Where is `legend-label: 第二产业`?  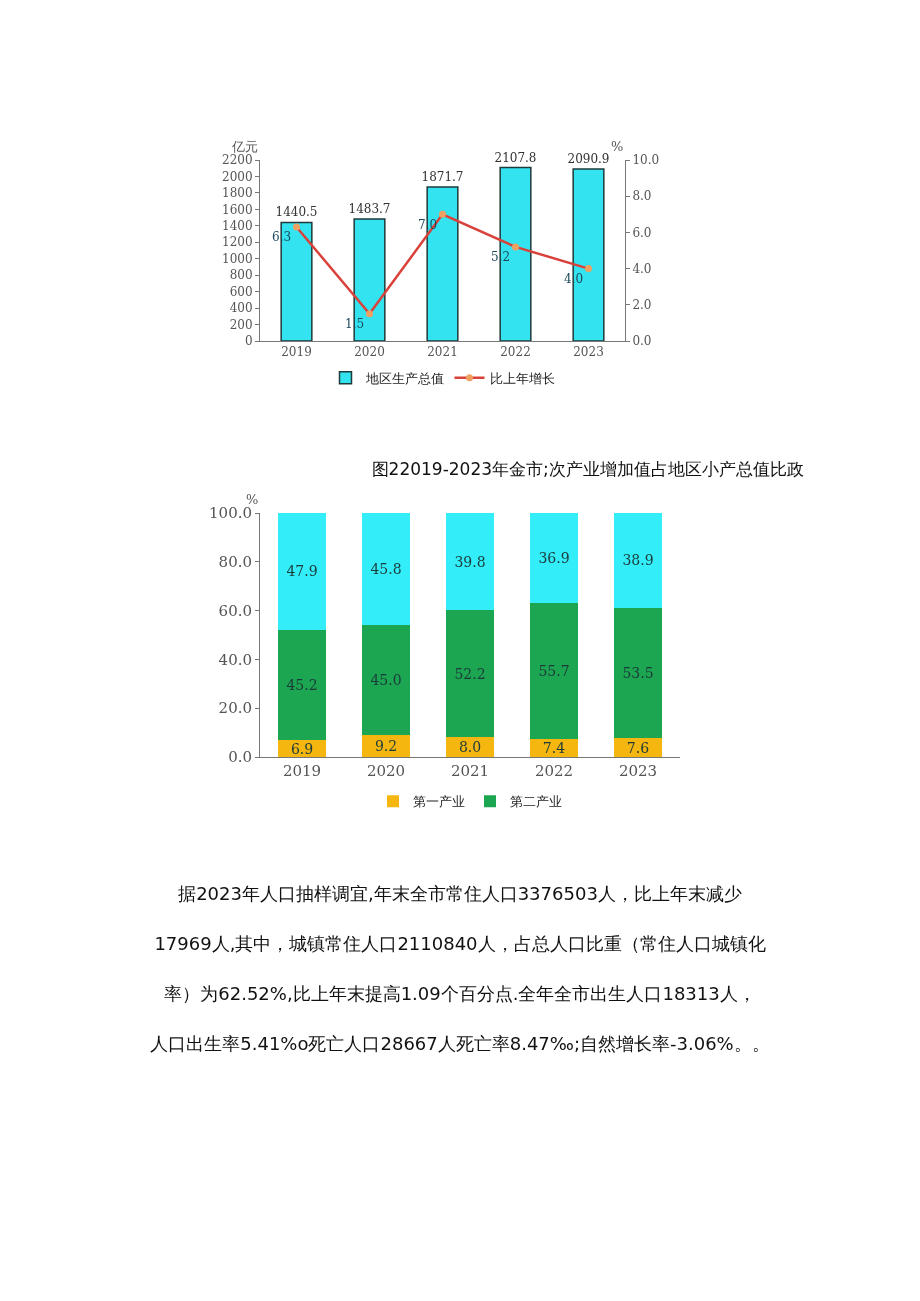 legend-label: 第二产业 is located at coordinates (536, 802).